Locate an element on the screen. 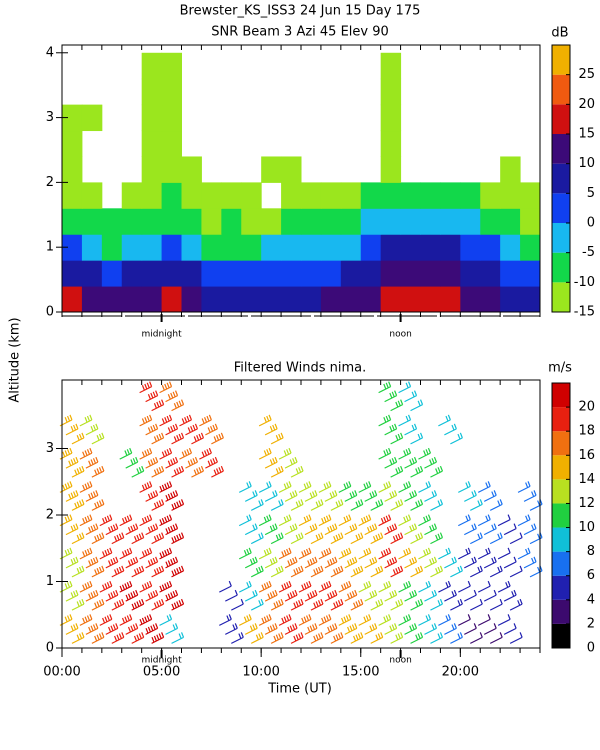 Image resolution: width=600 pixels, height=750 pixels. colorbar-tick-label: 10 is located at coordinates (586, 163).